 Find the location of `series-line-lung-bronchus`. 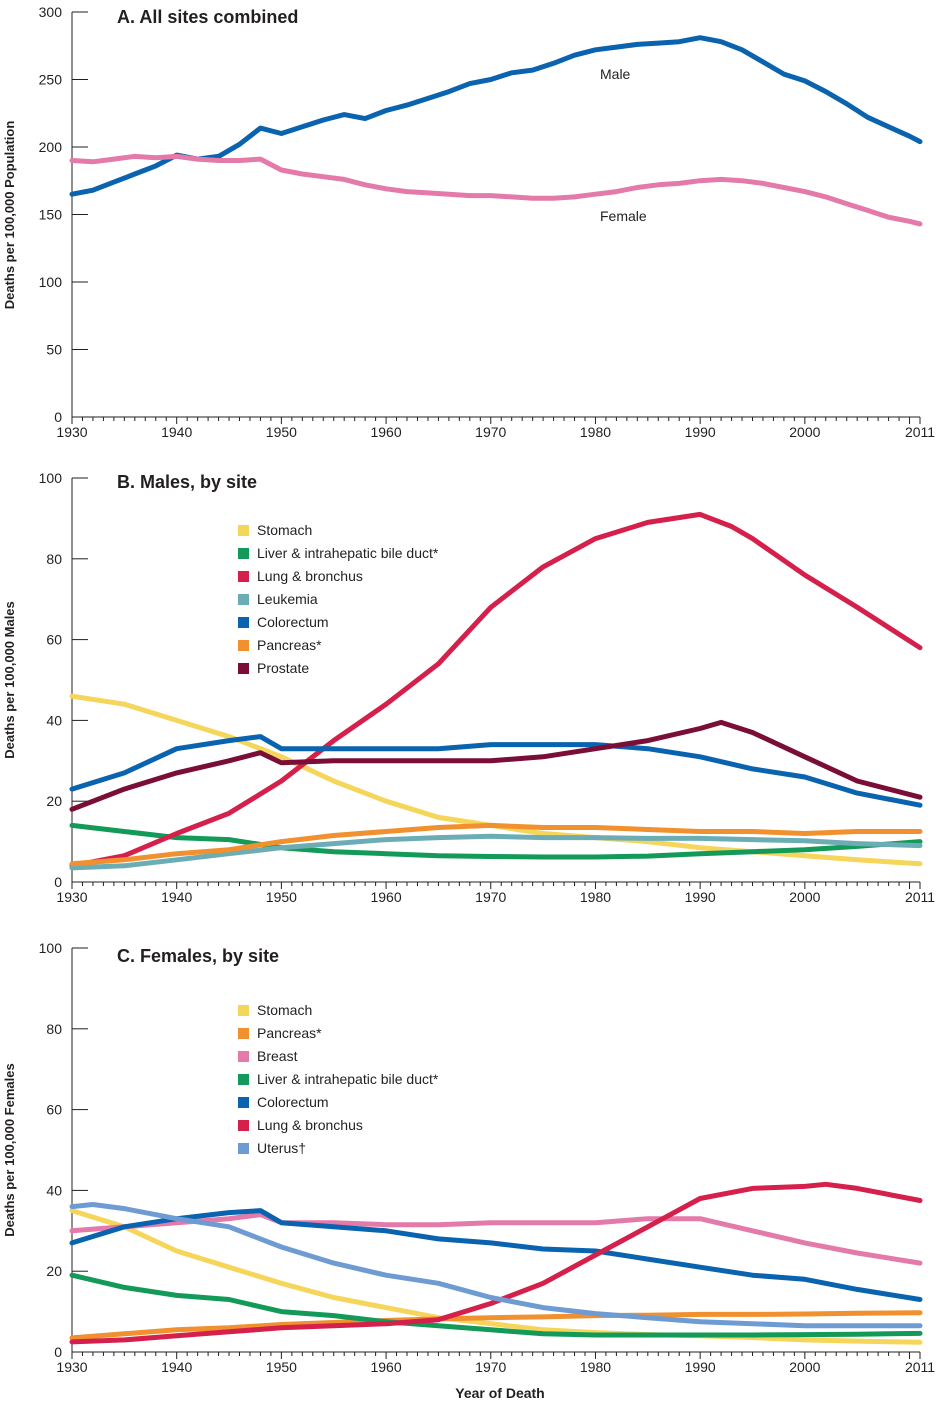

series-line-lung-bronchus is located at coordinates (496, 1263).